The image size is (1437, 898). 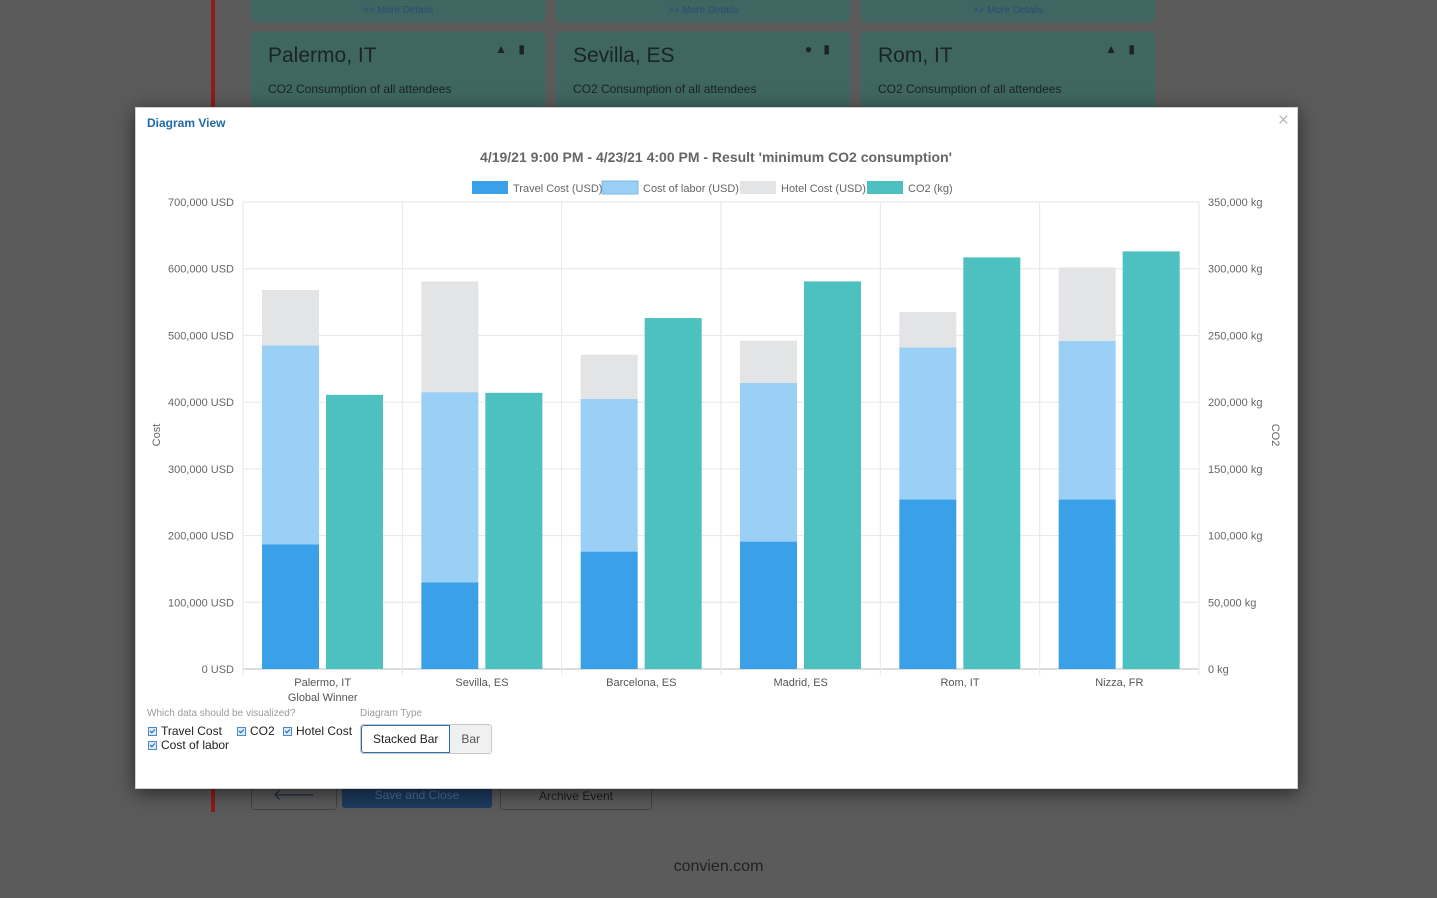 I want to click on x-tick-label: Palermo, IT, so click(x=322, y=683).